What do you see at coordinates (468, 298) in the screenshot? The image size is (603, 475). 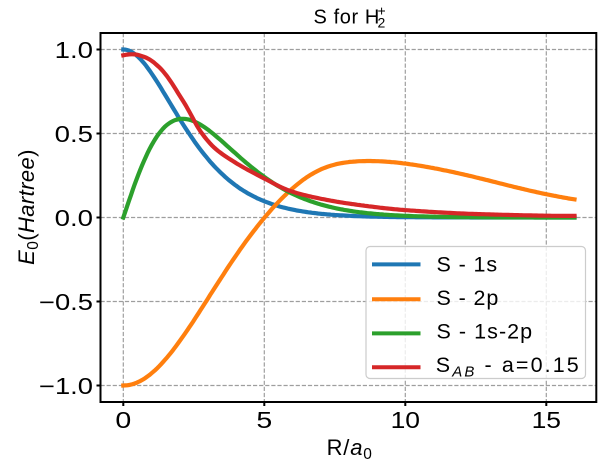 I see `svg-text: S - 2p` at bounding box center [468, 298].